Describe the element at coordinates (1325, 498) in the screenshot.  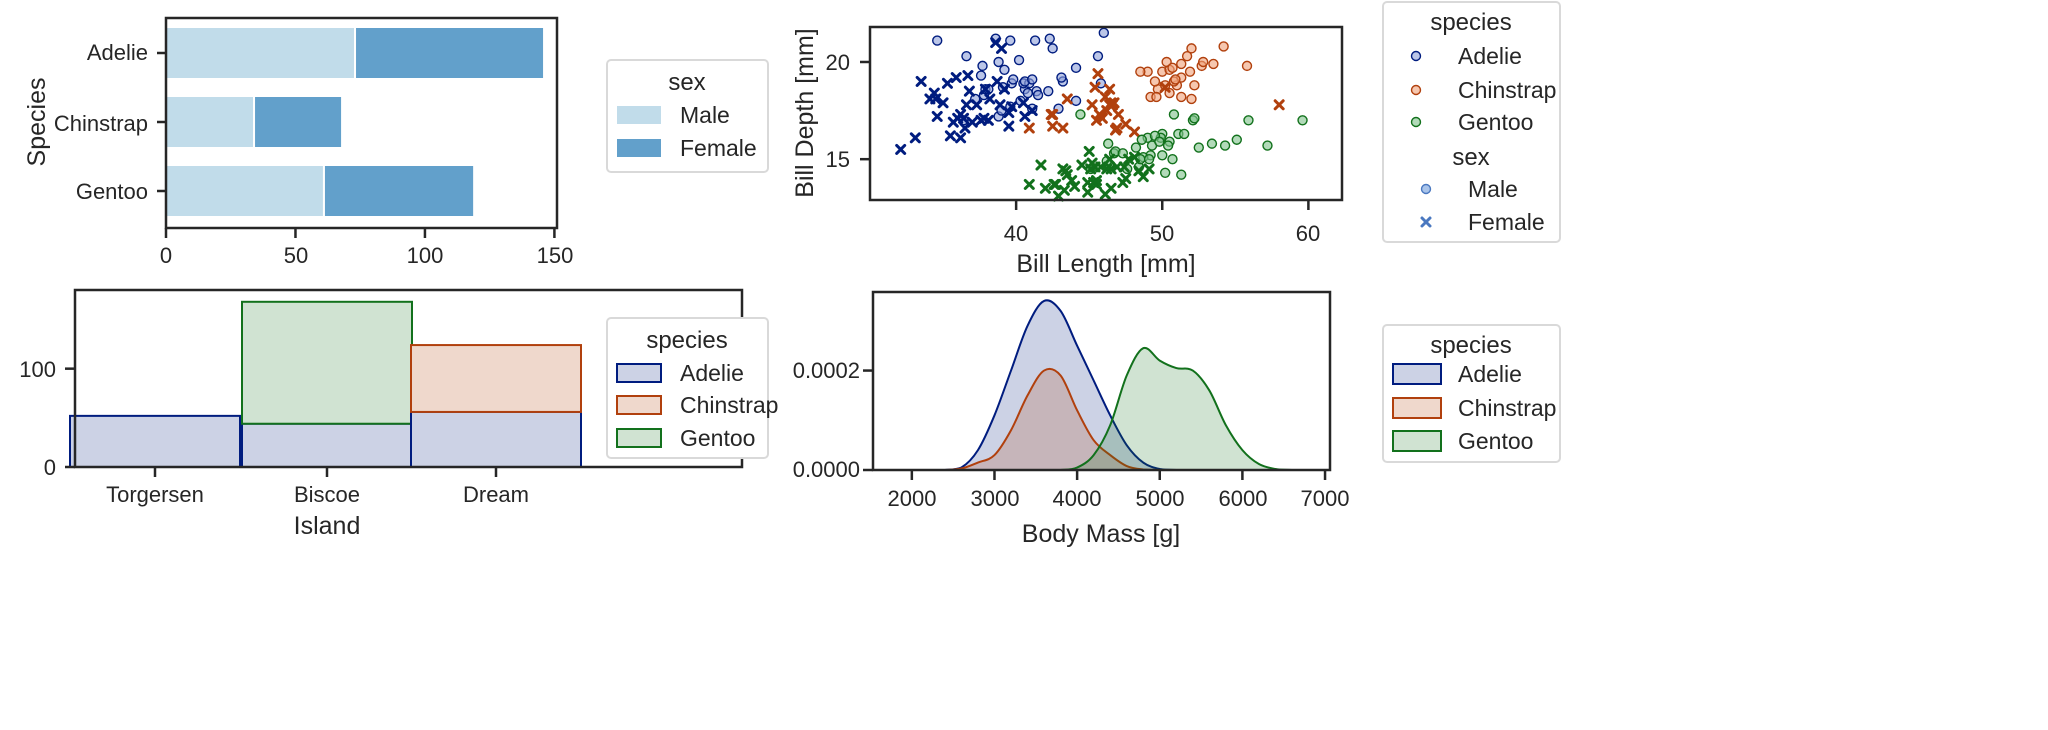
I see `x-tick-label: 7000` at that location.